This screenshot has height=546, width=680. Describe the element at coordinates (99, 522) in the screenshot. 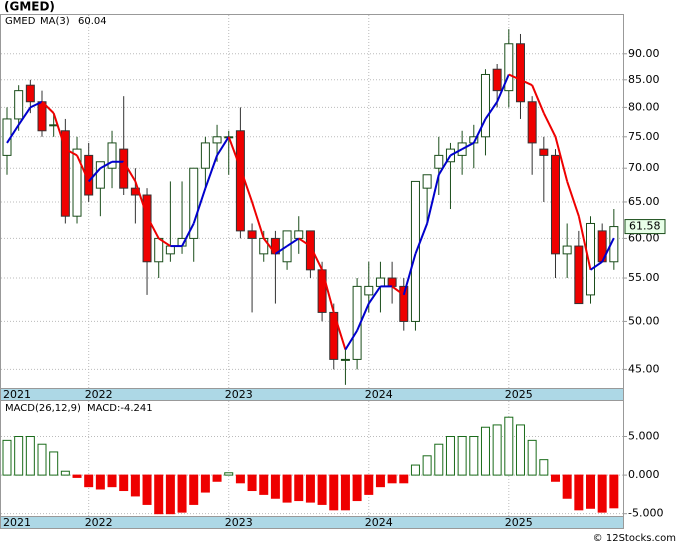

I see `x-tick-label: 2022` at that location.